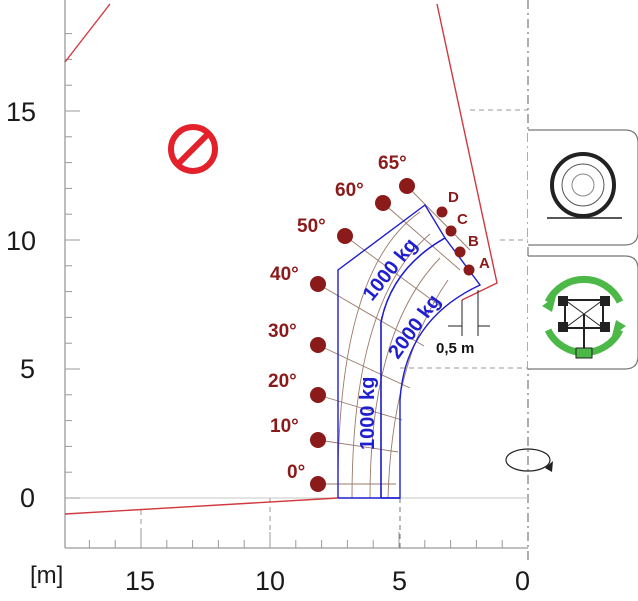 Image resolution: width=638 pixels, height=601 pixels. What do you see at coordinates (27, 498) in the screenshot?
I see `y-tick-label-0: 0` at bounding box center [27, 498].